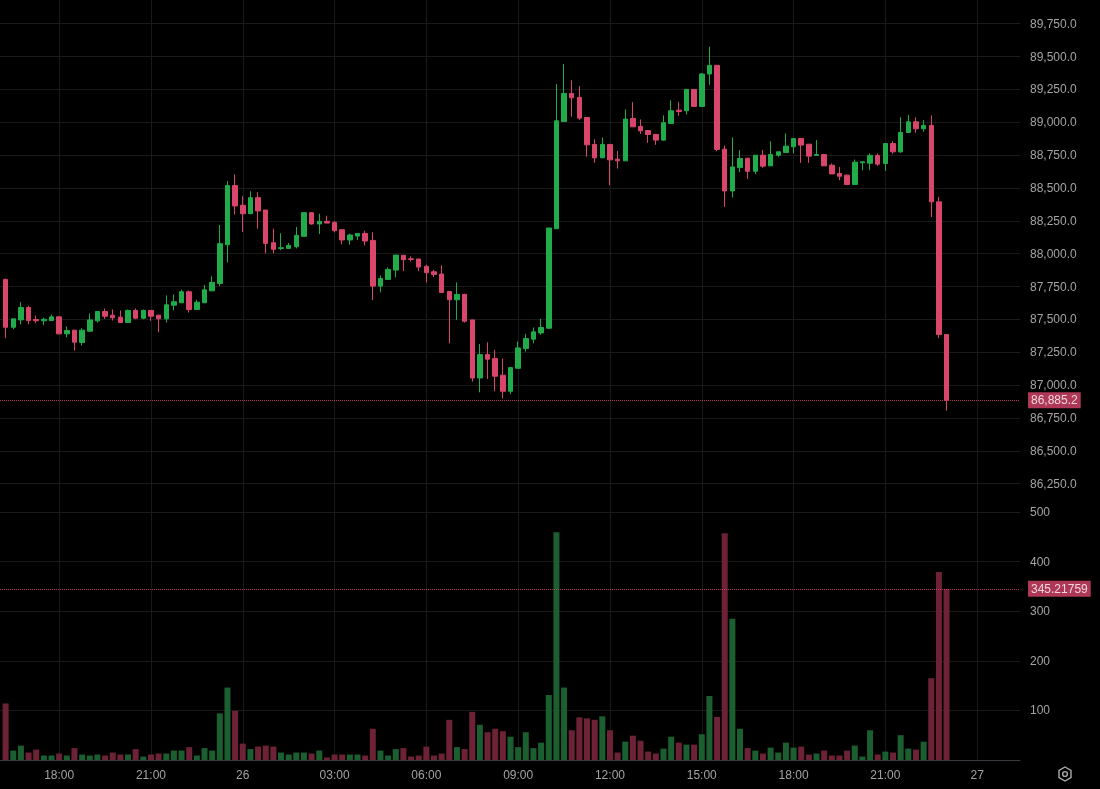  Describe the element at coordinates (1055, 400) in the screenshot. I see `ref-line-label: 86,885.2` at that location.